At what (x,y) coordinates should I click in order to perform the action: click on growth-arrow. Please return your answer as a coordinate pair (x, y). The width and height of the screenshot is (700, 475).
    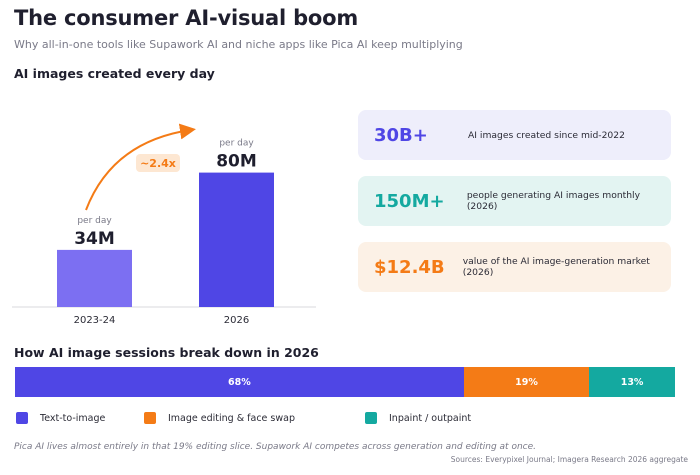
    Looking at the image, I should click on (140, 167).